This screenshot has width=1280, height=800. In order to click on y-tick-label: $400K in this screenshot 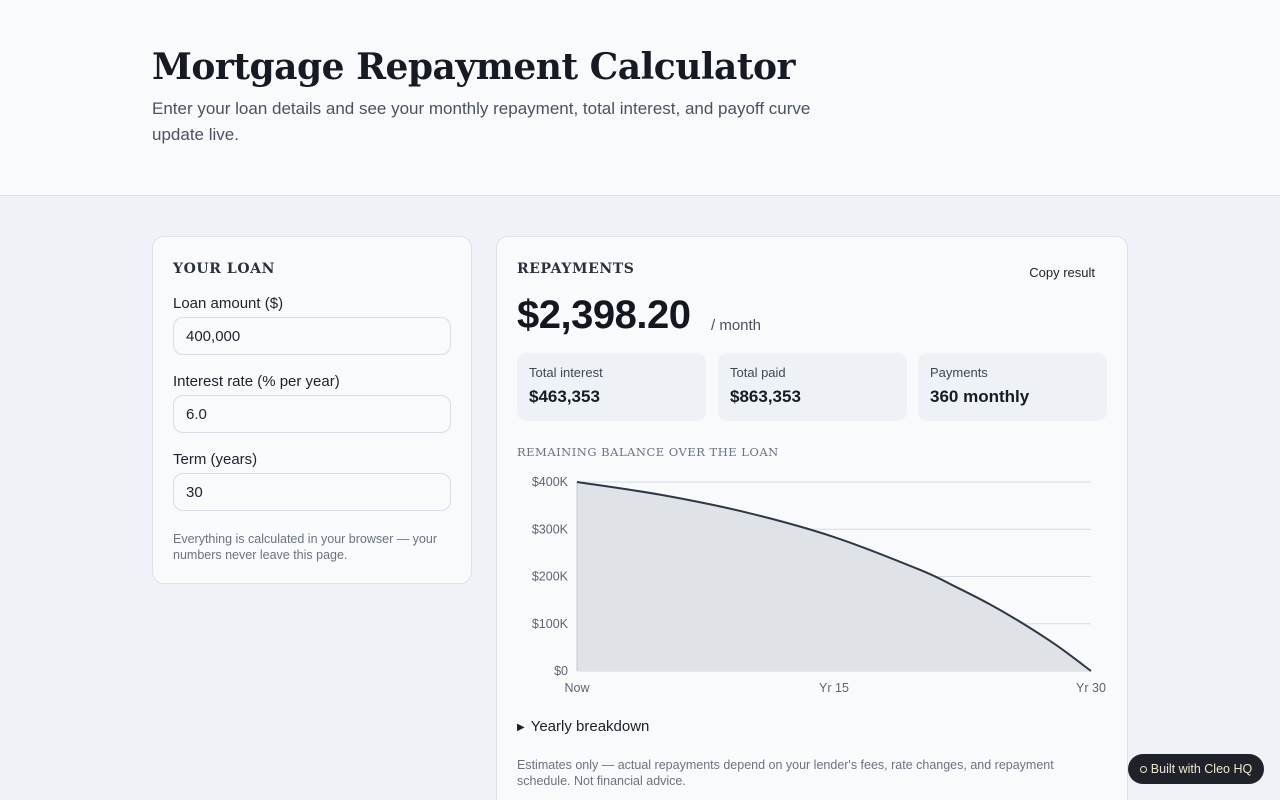, I will do `click(550, 482)`.